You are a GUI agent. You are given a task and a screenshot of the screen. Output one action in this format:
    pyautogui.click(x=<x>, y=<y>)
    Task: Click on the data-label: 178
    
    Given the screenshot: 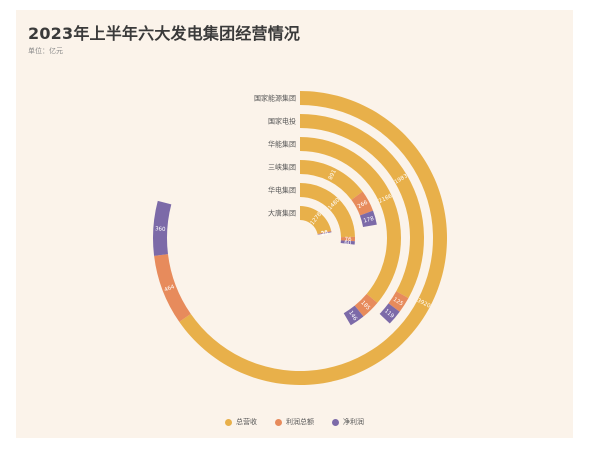 What is the action you would take?
    pyautogui.click(x=369, y=220)
    